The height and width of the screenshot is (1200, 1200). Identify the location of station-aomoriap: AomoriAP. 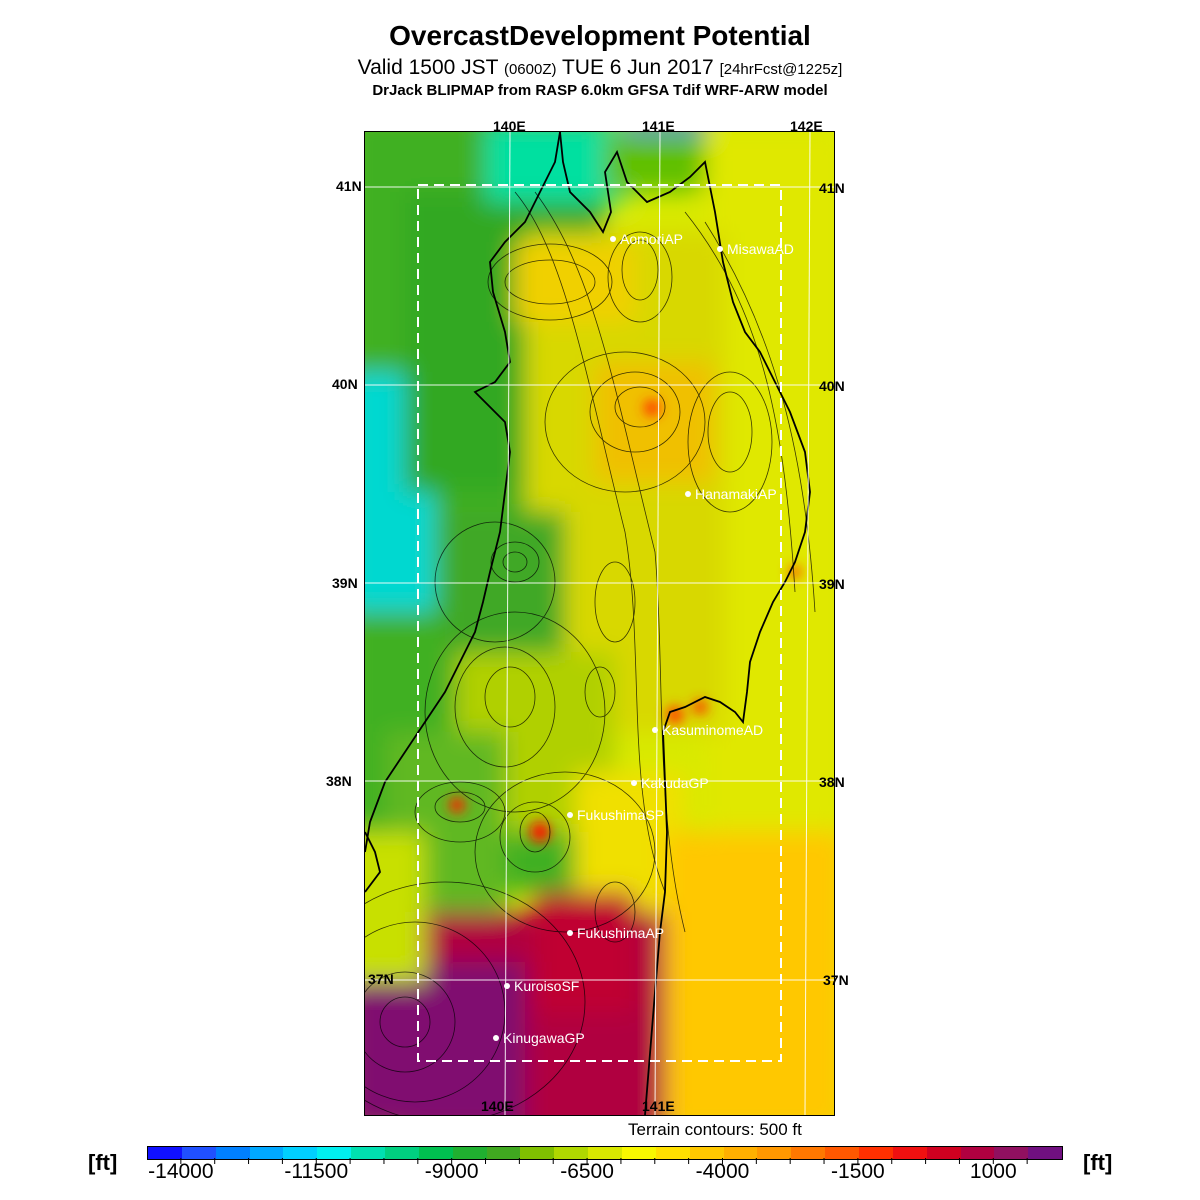
(646, 239).